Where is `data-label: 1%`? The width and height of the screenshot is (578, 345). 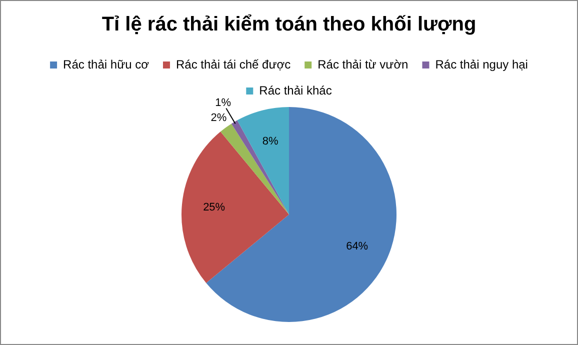
data-label: 1% is located at coordinates (223, 103).